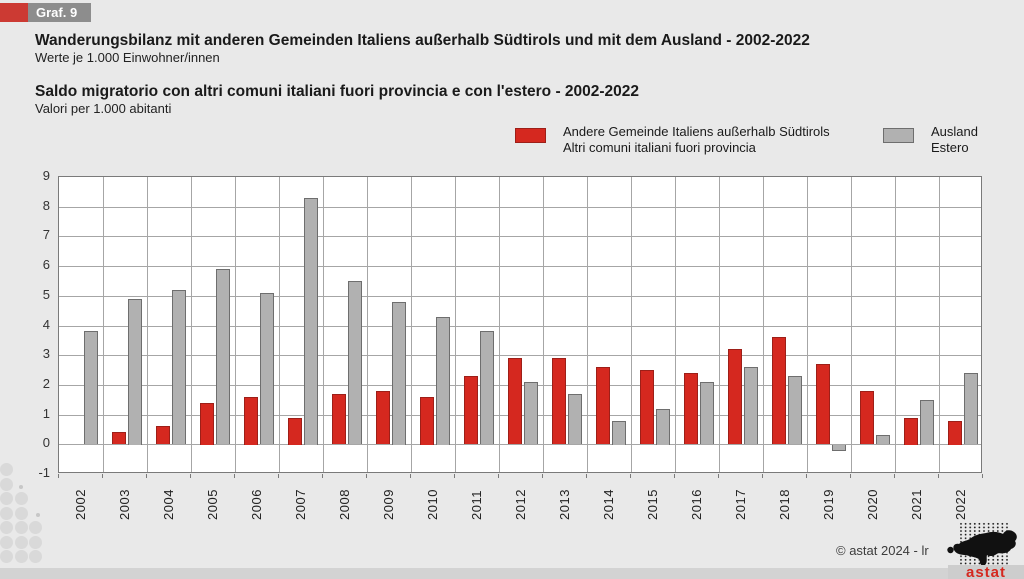 This screenshot has width=1024, height=579. Describe the element at coordinates (608, 504) in the screenshot. I see `x-axis-year-label: 2014` at that location.